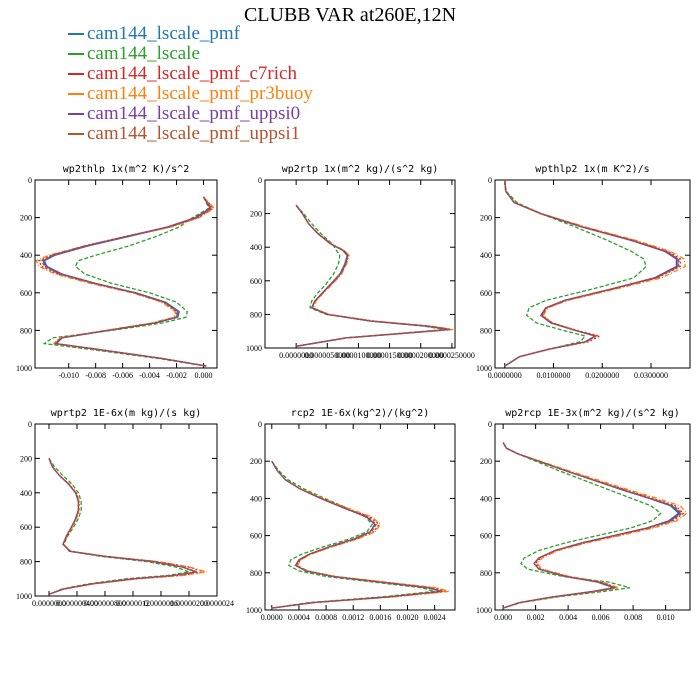  Describe the element at coordinates (421, 355) in the screenshot. I see `x-tick-label: 0.0000200000` at that location.